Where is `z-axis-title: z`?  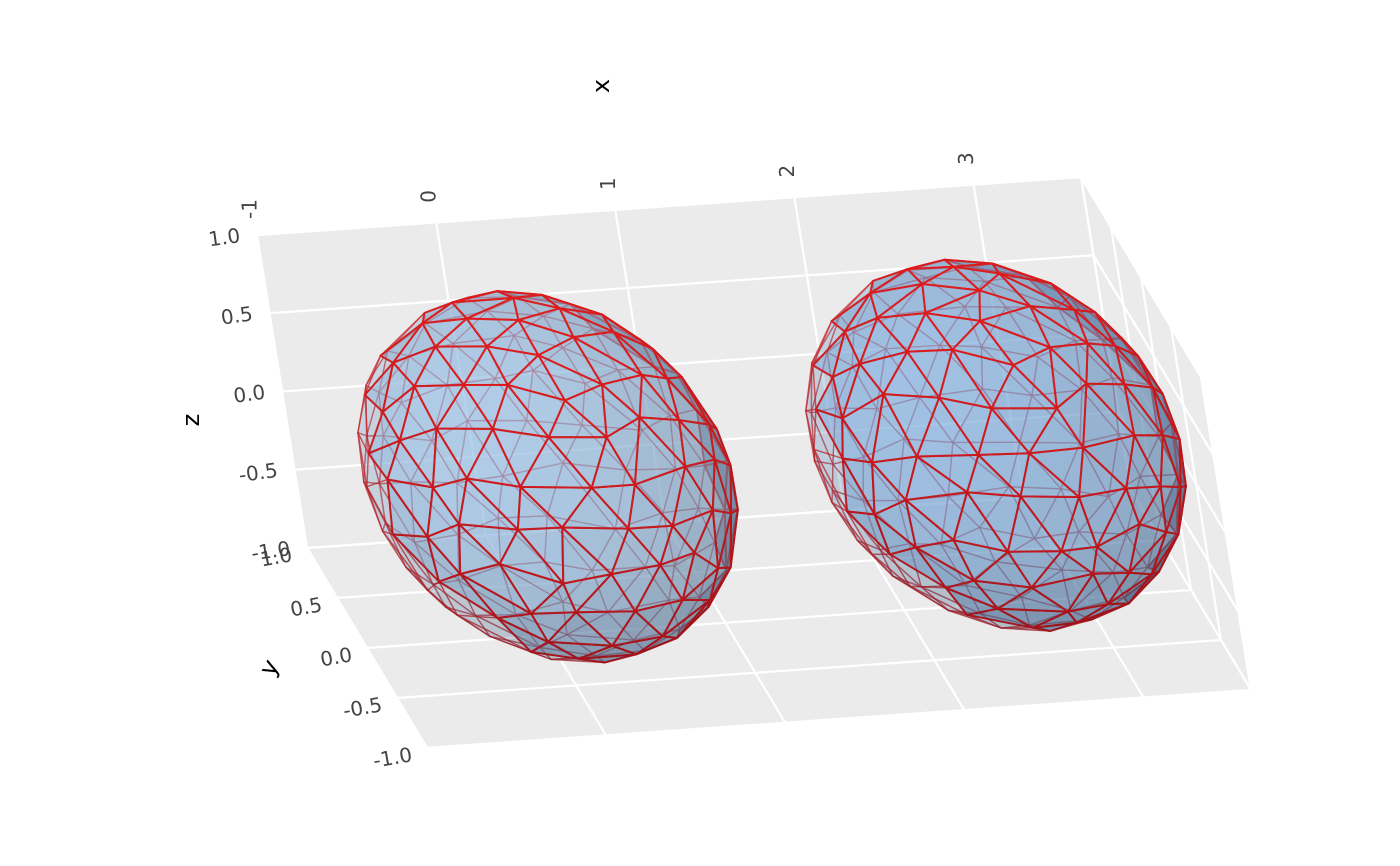
z-axis-title: z is located at coordinates (191, 420).